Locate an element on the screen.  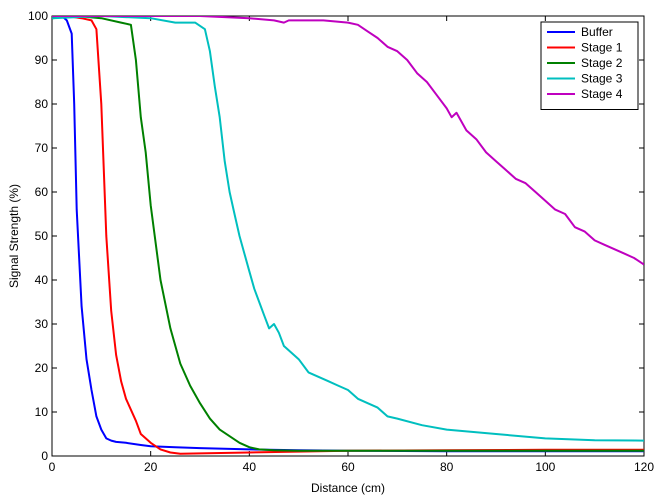
y-tick-label: 40 is located at coordinates (42, 280).